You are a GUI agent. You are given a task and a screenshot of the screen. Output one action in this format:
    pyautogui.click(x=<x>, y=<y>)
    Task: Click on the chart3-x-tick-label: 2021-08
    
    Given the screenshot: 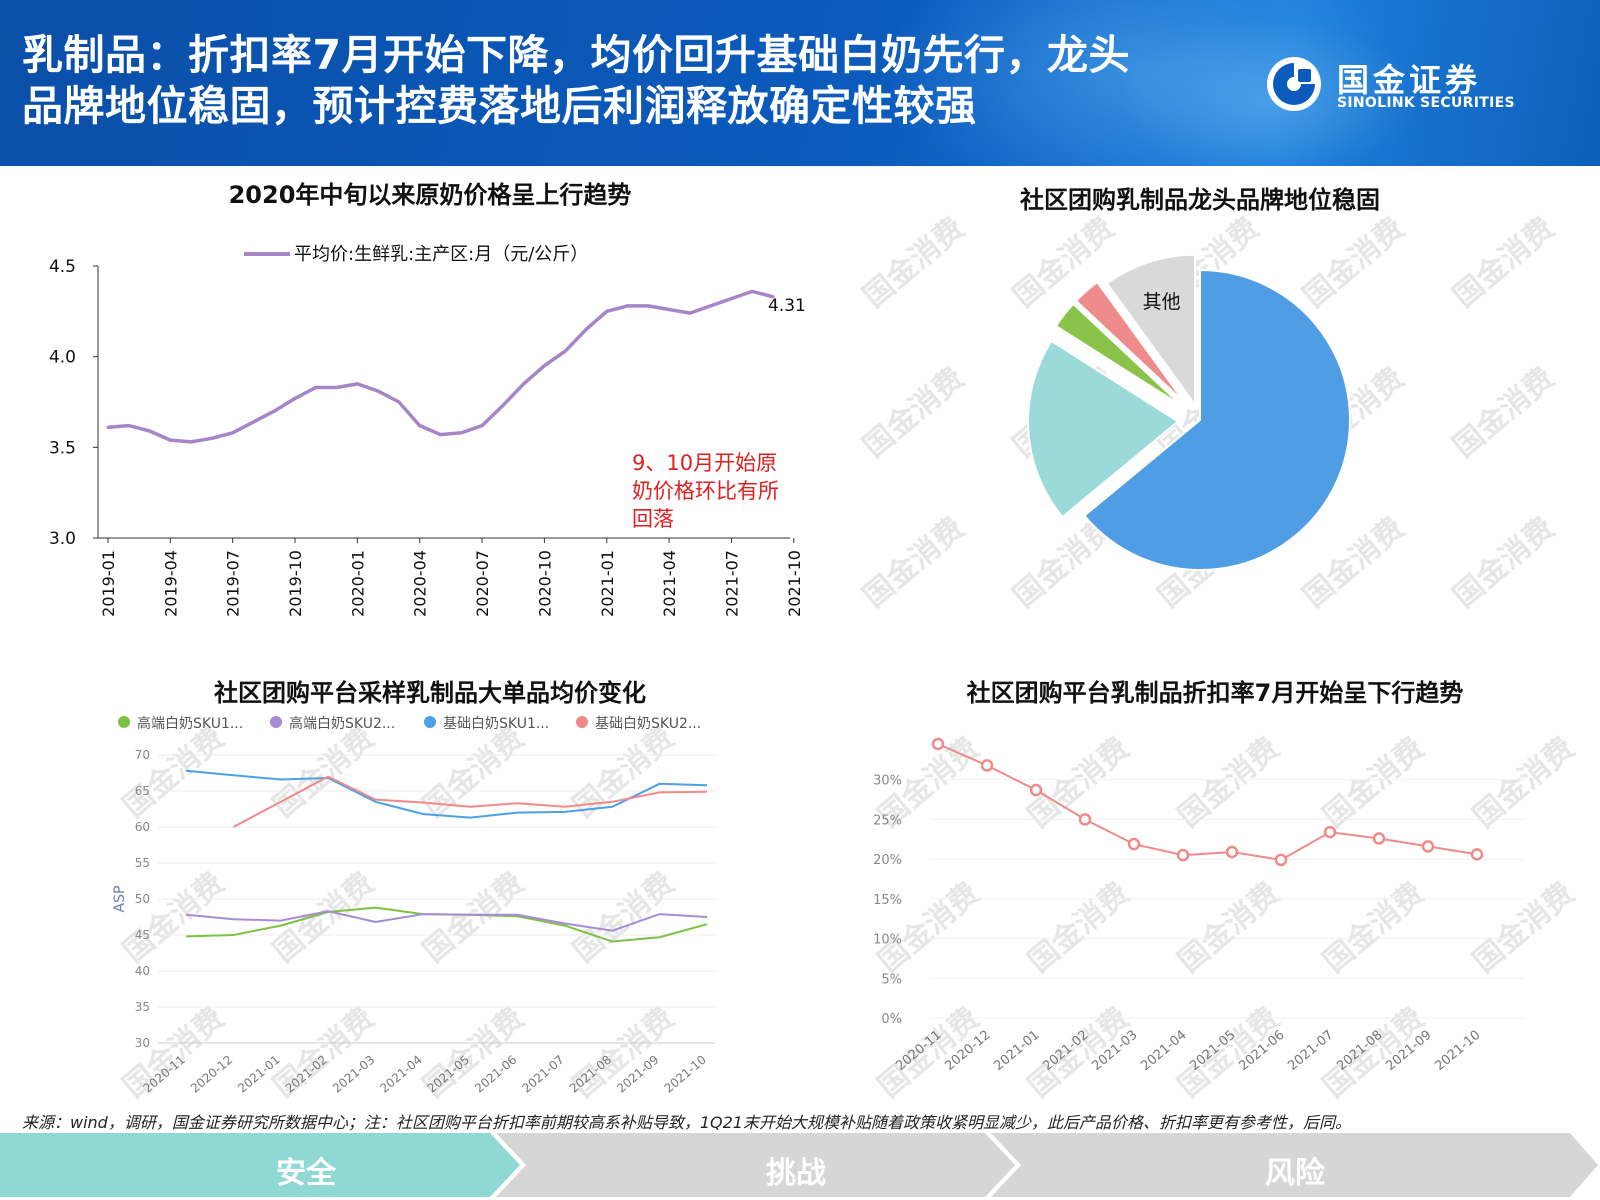 What is the action you would take?
    pyautogui.click(x=590, y=1074)
    